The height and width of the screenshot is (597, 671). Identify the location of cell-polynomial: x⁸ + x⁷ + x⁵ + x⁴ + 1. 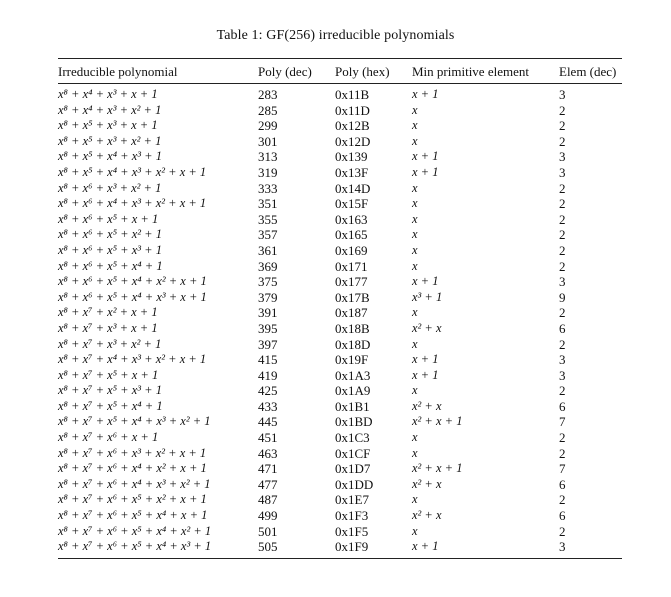
(110, 405).